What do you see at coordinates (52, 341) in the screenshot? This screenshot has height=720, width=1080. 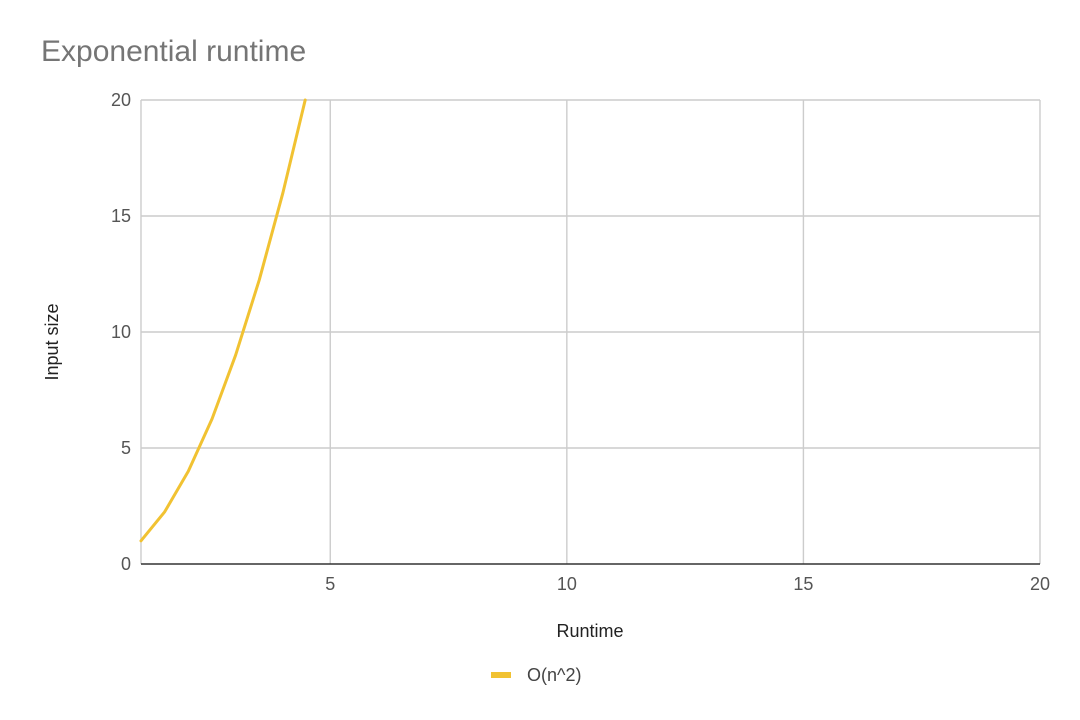 I see `y-axis-title: Input size` at bounding box center [52, 341].